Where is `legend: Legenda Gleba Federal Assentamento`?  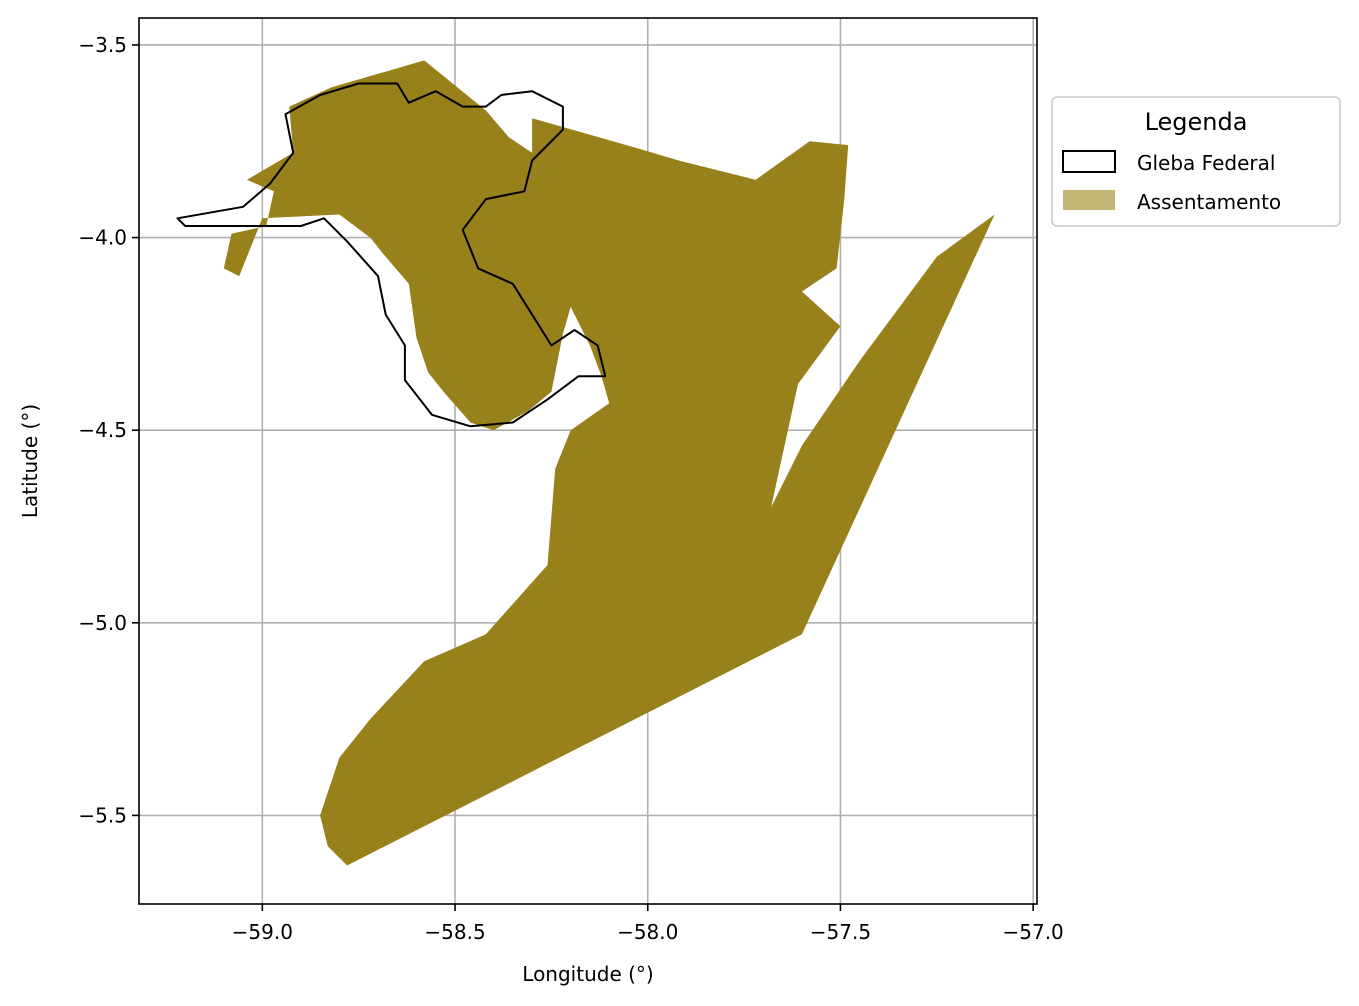 legend: Legenda Gleba Federal Assentamento is located at coordinates (1196, 161).